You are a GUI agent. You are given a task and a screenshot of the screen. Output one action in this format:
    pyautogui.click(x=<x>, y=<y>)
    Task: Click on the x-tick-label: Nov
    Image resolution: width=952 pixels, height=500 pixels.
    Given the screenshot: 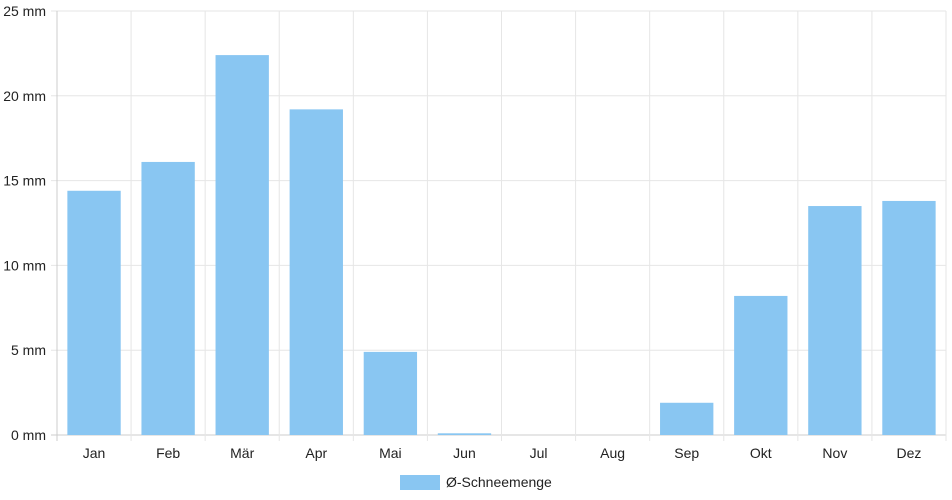 What is the action you would take?
    pyautogui.click(x=834, y=453)
    